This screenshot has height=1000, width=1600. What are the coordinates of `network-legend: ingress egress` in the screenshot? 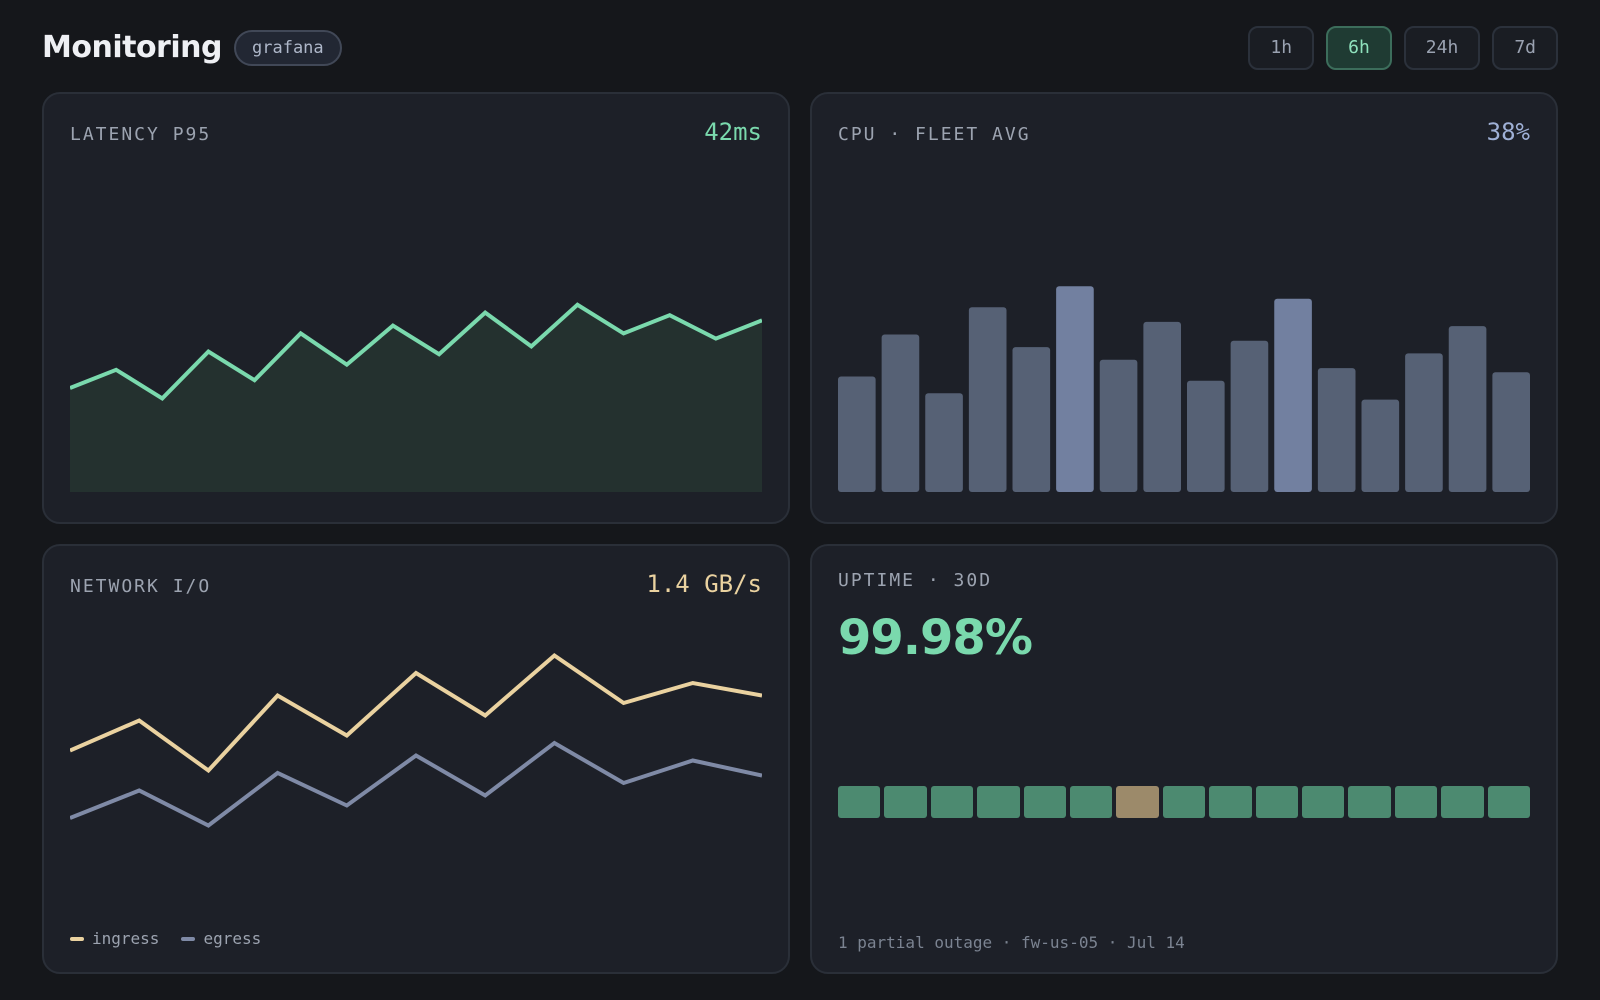 It's located at (165, 938).